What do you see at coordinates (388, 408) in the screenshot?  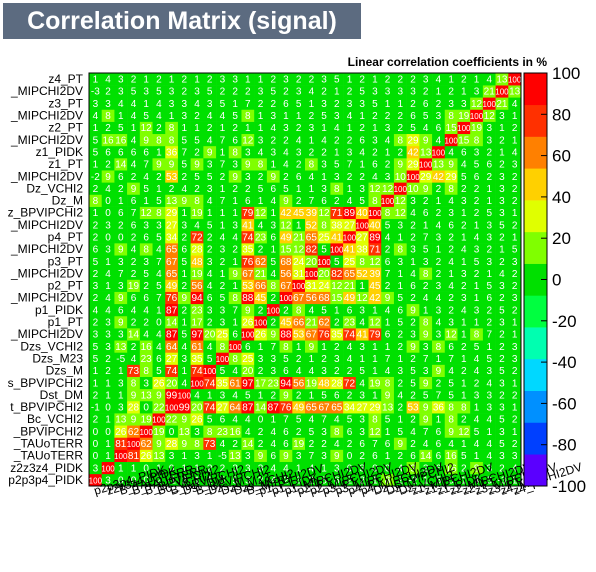 I see `heatmap-cell-label: 13` at bounding box center [388, 408].